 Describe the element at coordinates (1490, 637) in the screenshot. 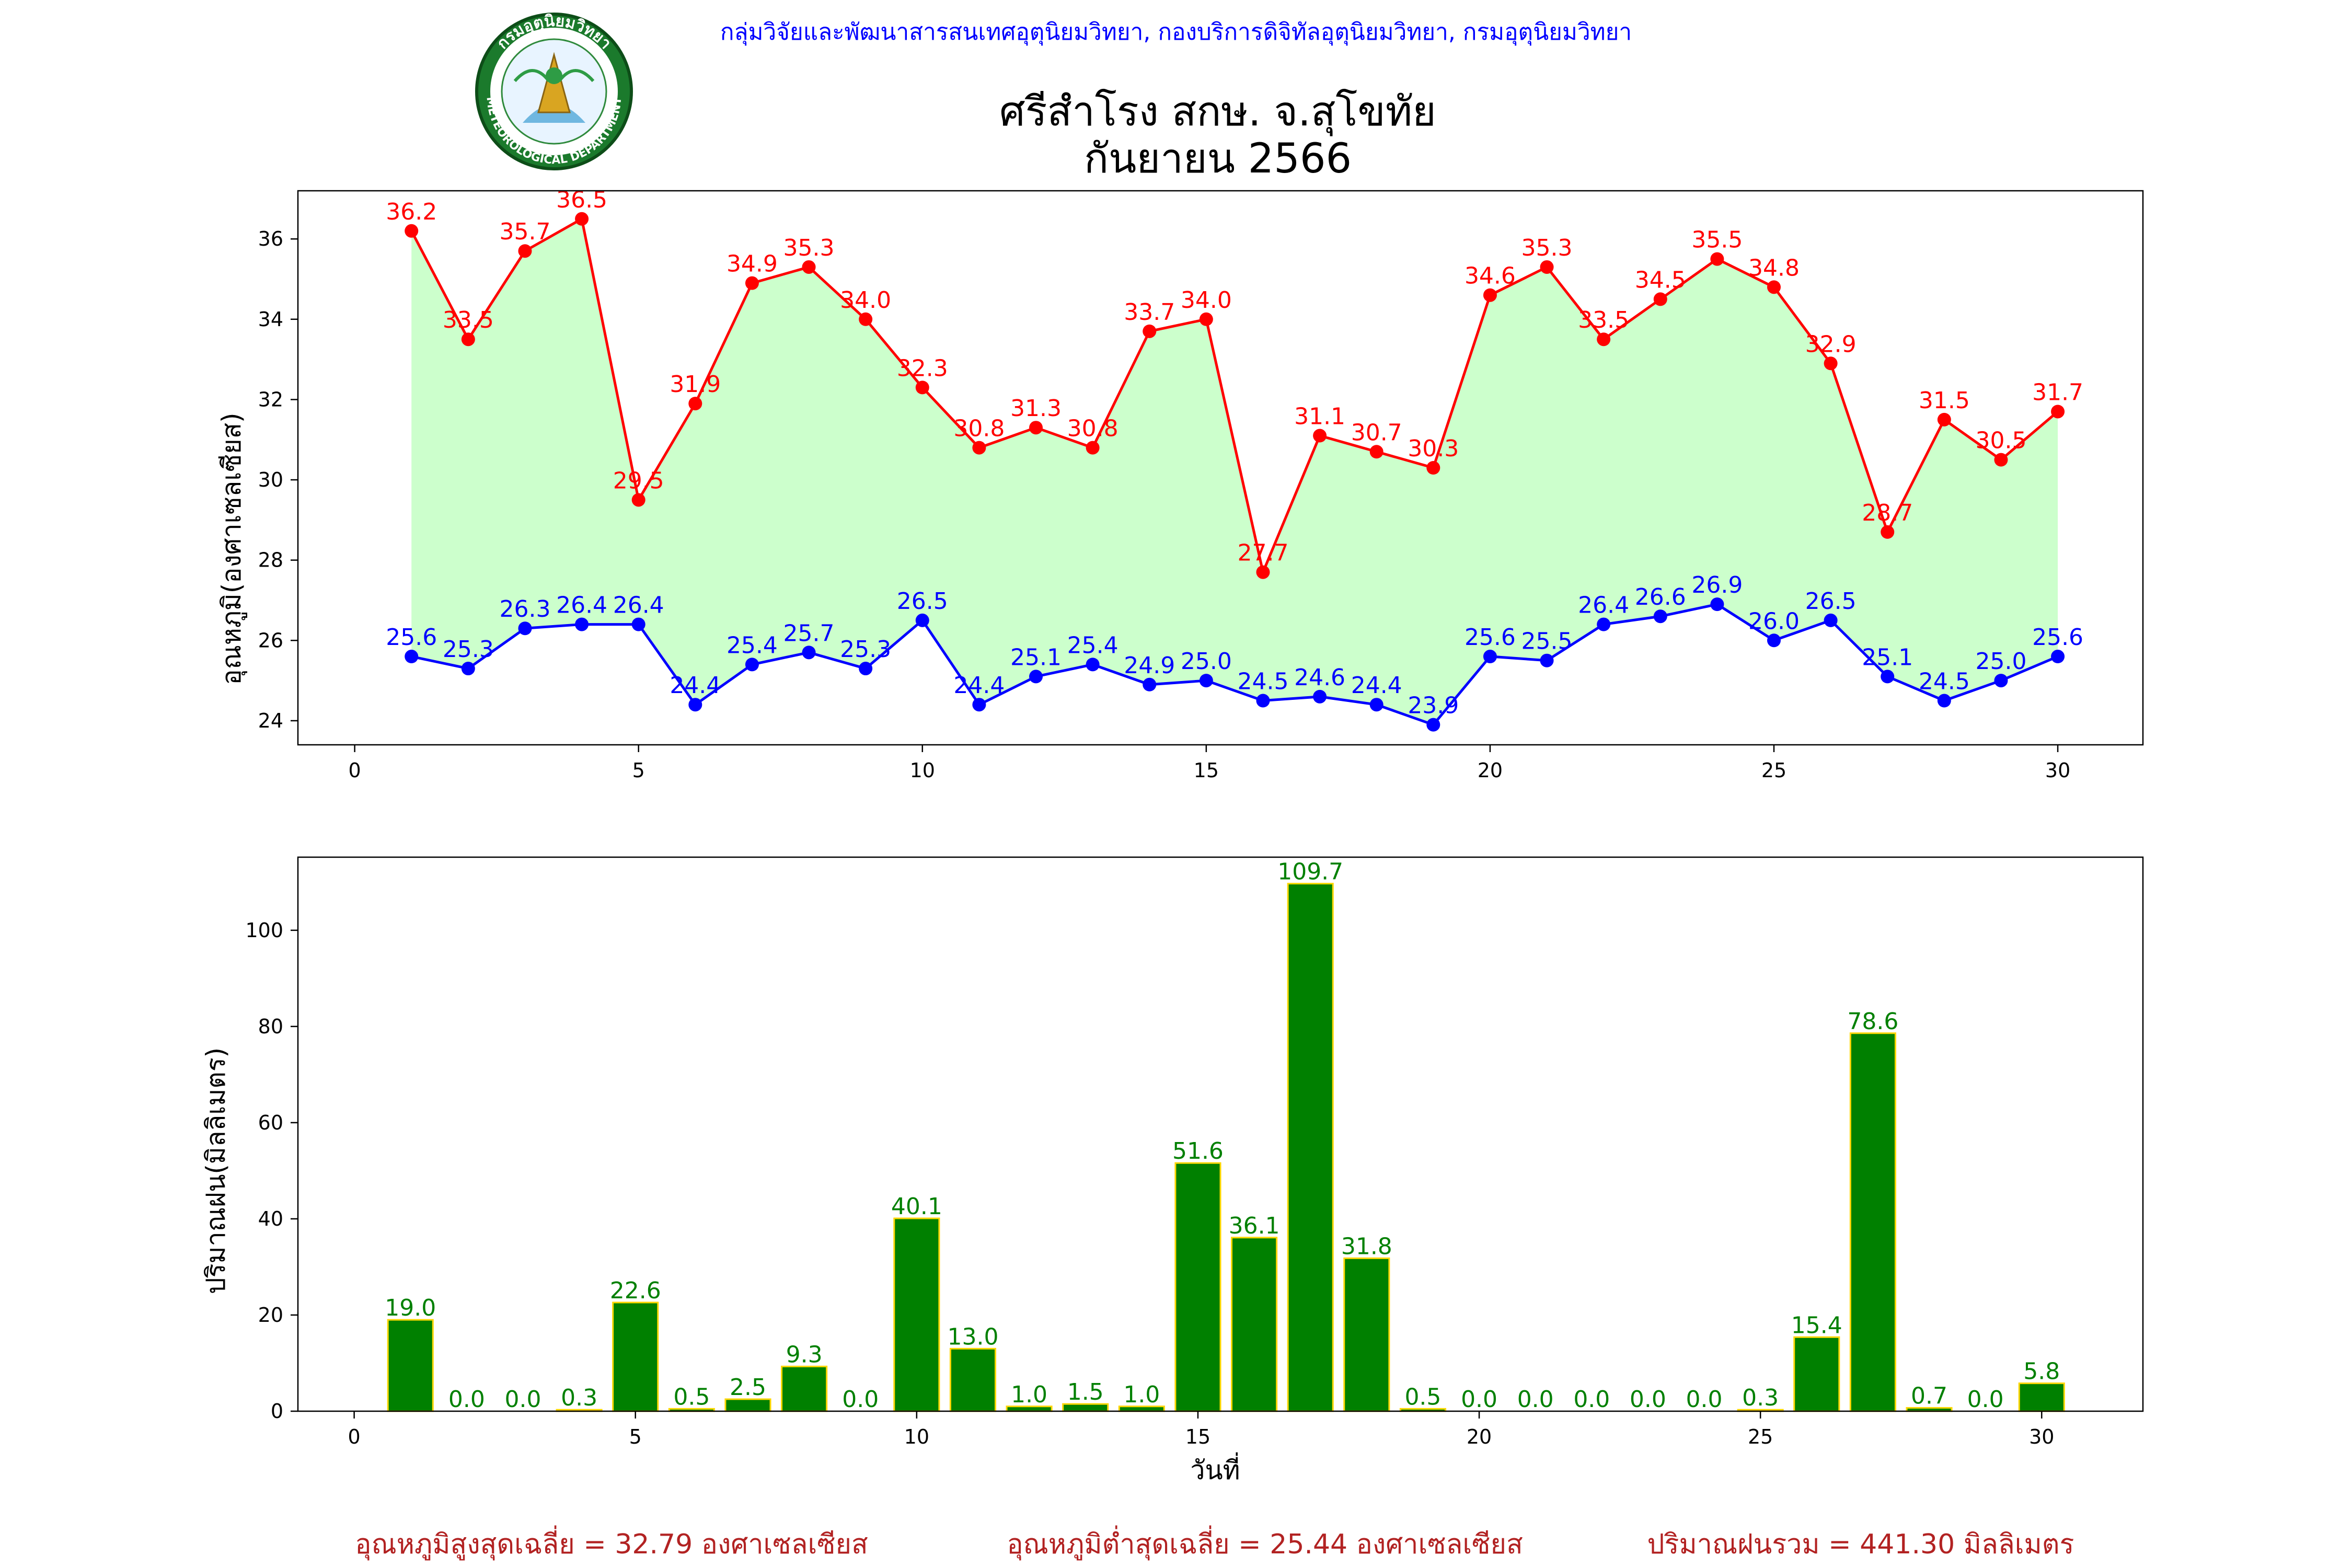

I see `min-temperature-label: 25.6` at that location.